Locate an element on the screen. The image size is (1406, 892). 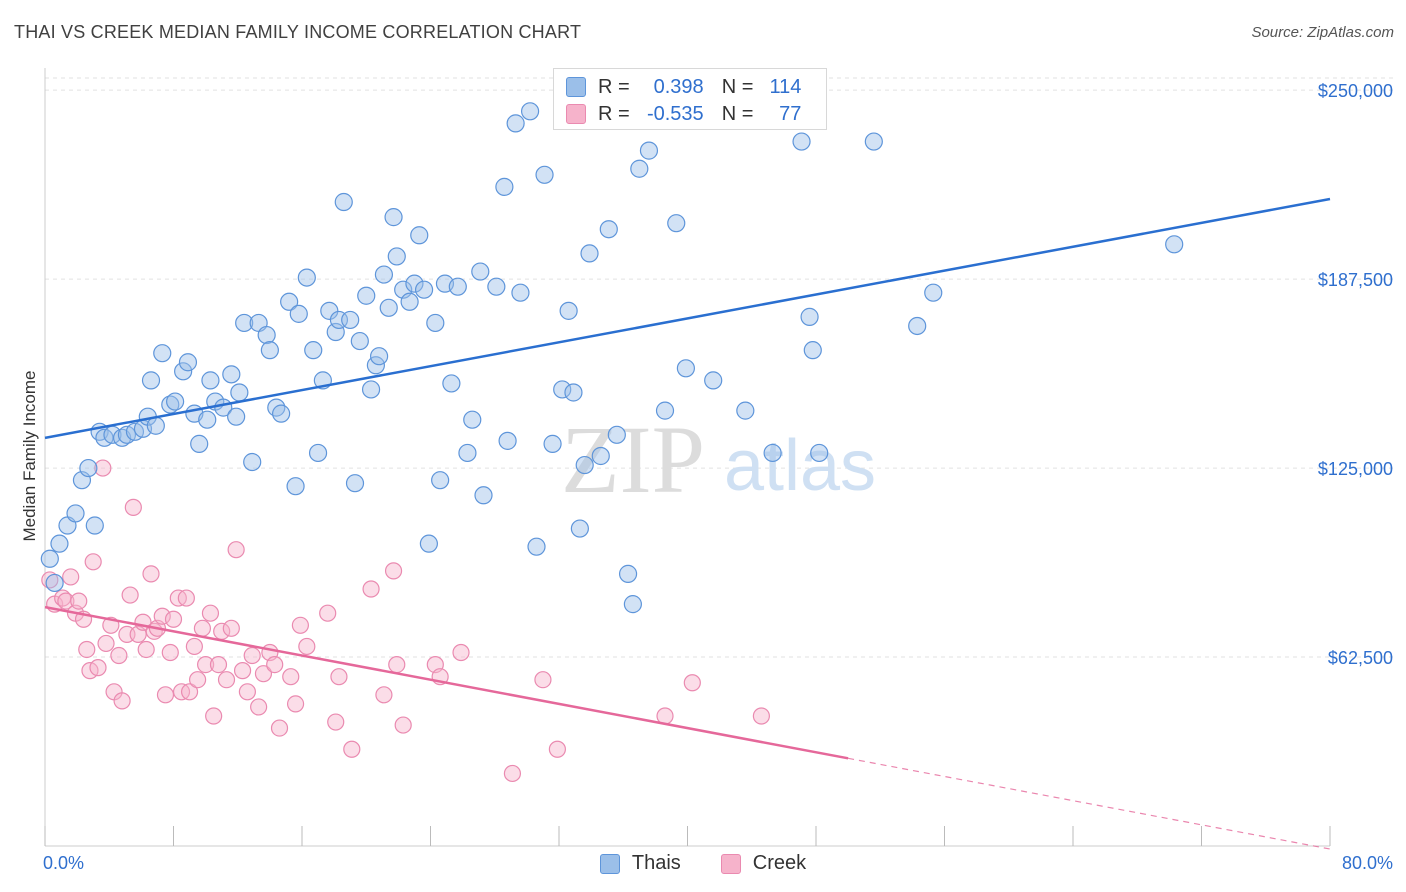
creek-trend-line is located at coordinates (446, 682).